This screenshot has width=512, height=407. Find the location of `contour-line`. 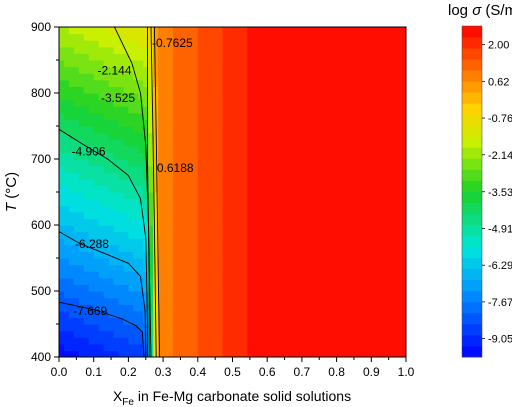

contour-line is located at coordinates (153, 192).